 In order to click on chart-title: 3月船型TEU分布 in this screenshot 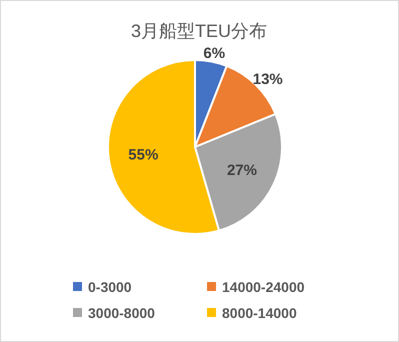, I will do `click(199, 31)`.